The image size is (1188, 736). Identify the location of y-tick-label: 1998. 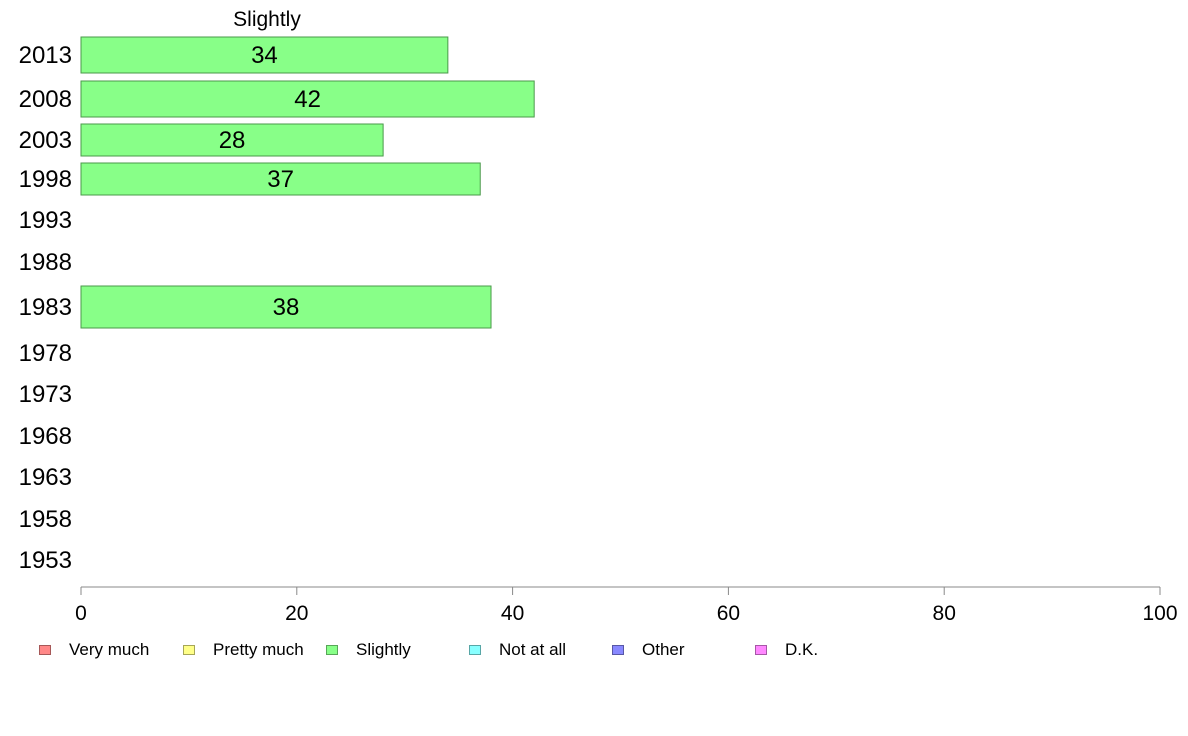
(45, 179).